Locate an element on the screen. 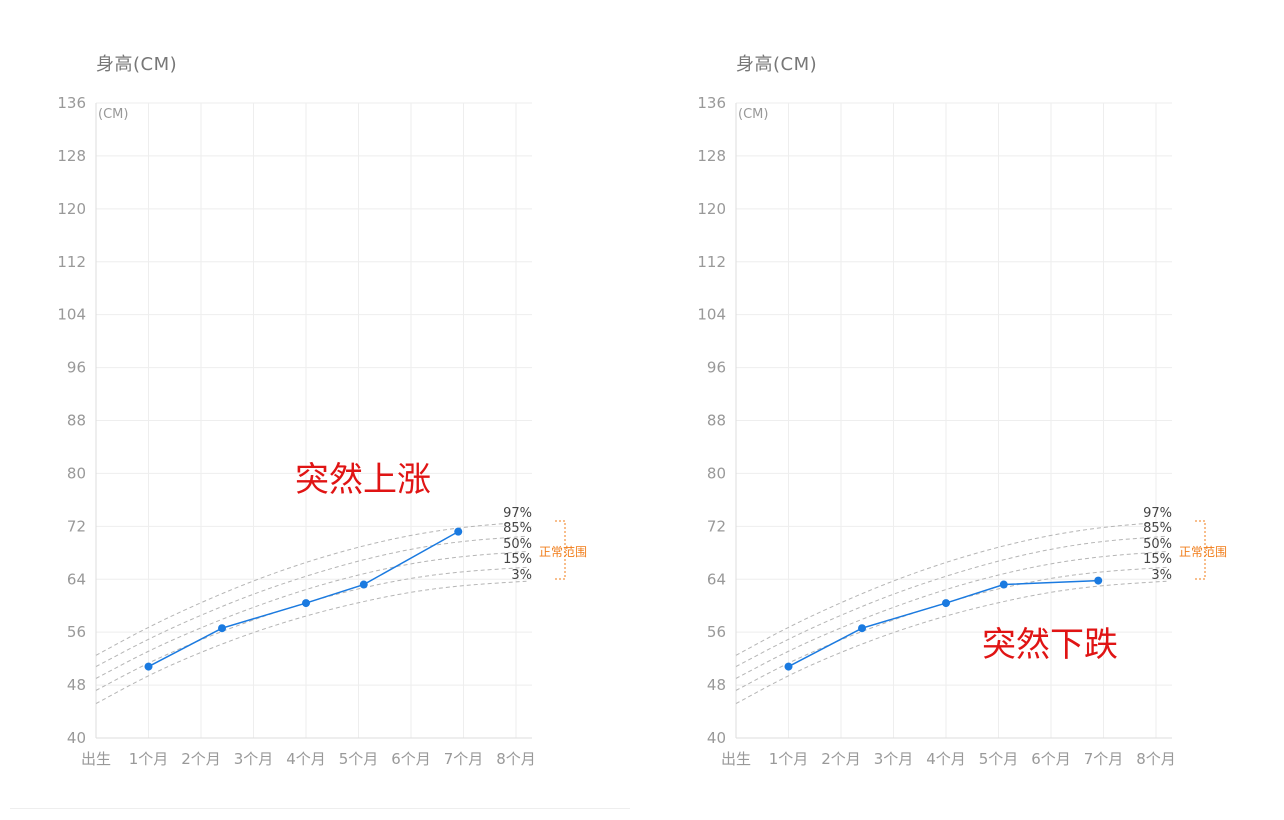 The width and height of the screenshot is (1284, 820). bottom-divider is located at coordinates (320, 808).